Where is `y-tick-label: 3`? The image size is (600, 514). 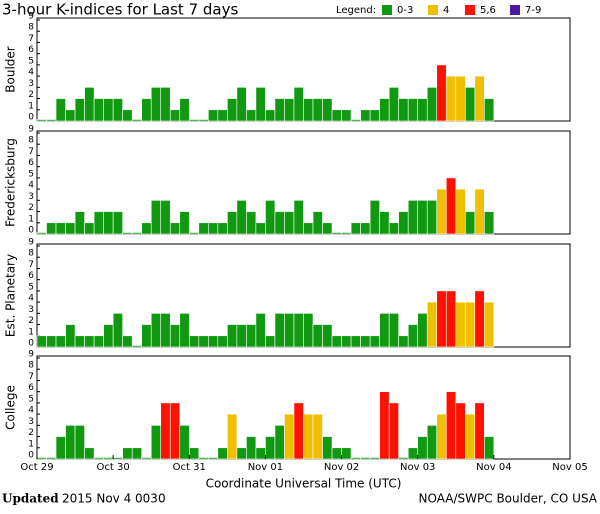
y-tick-label: 3 is located at coordinates (31, 422).